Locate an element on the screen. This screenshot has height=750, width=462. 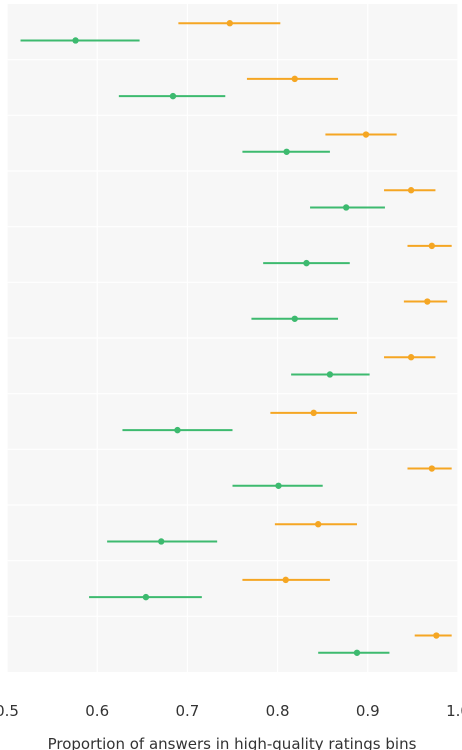
x-tick-labels: 0.5 0.6 0.7 0.8 0.9 1.0 is located at coordinates (231, 711).